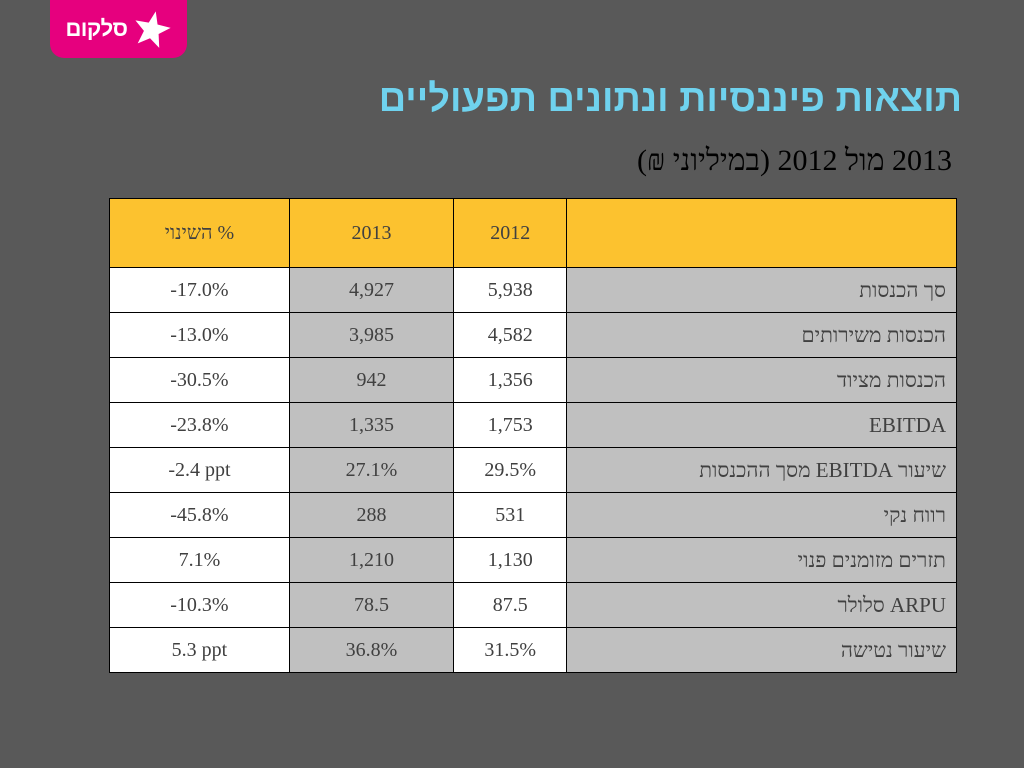 This screenshot has width=1024, height=768. What do you see at coordinates (371, 515) in the screenshot?
I see `value-2013: 288` at bounding box center [371, 515].